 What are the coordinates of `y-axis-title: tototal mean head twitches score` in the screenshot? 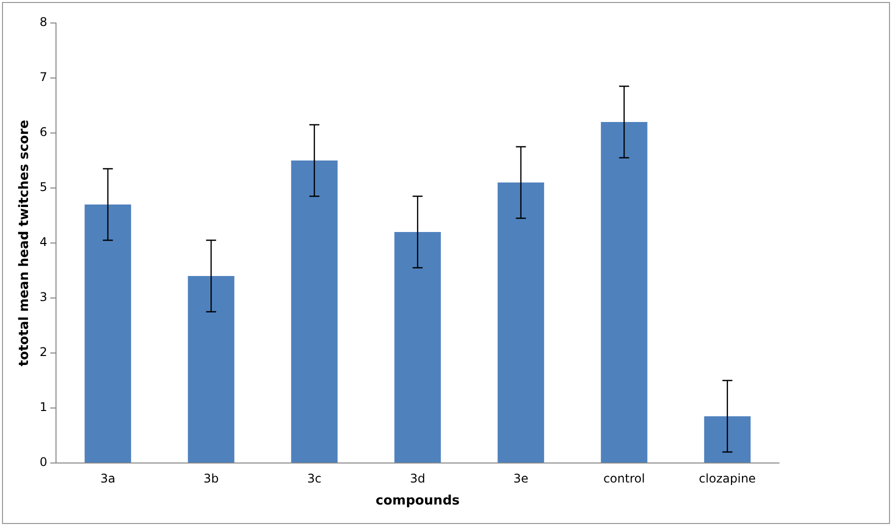 It's located at (24, 243).